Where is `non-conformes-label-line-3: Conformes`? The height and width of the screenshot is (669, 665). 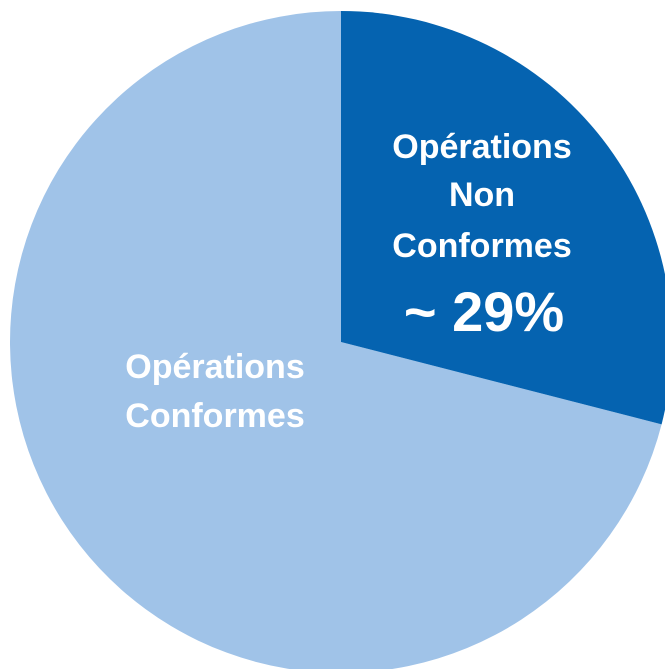
non-conformes-label-line-3: Conformes is located at coordinates (481, 246).